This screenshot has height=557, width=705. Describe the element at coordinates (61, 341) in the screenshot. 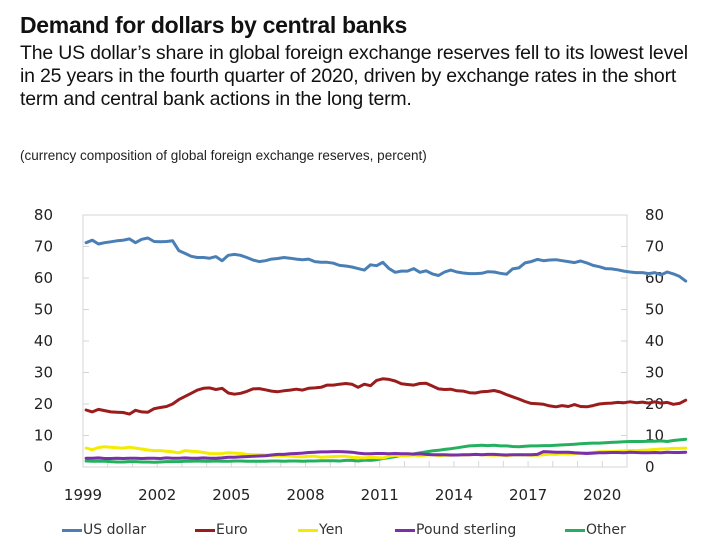

I see `y-axis-left: 0 10 20 30 40 50 60 70 80` at that location.